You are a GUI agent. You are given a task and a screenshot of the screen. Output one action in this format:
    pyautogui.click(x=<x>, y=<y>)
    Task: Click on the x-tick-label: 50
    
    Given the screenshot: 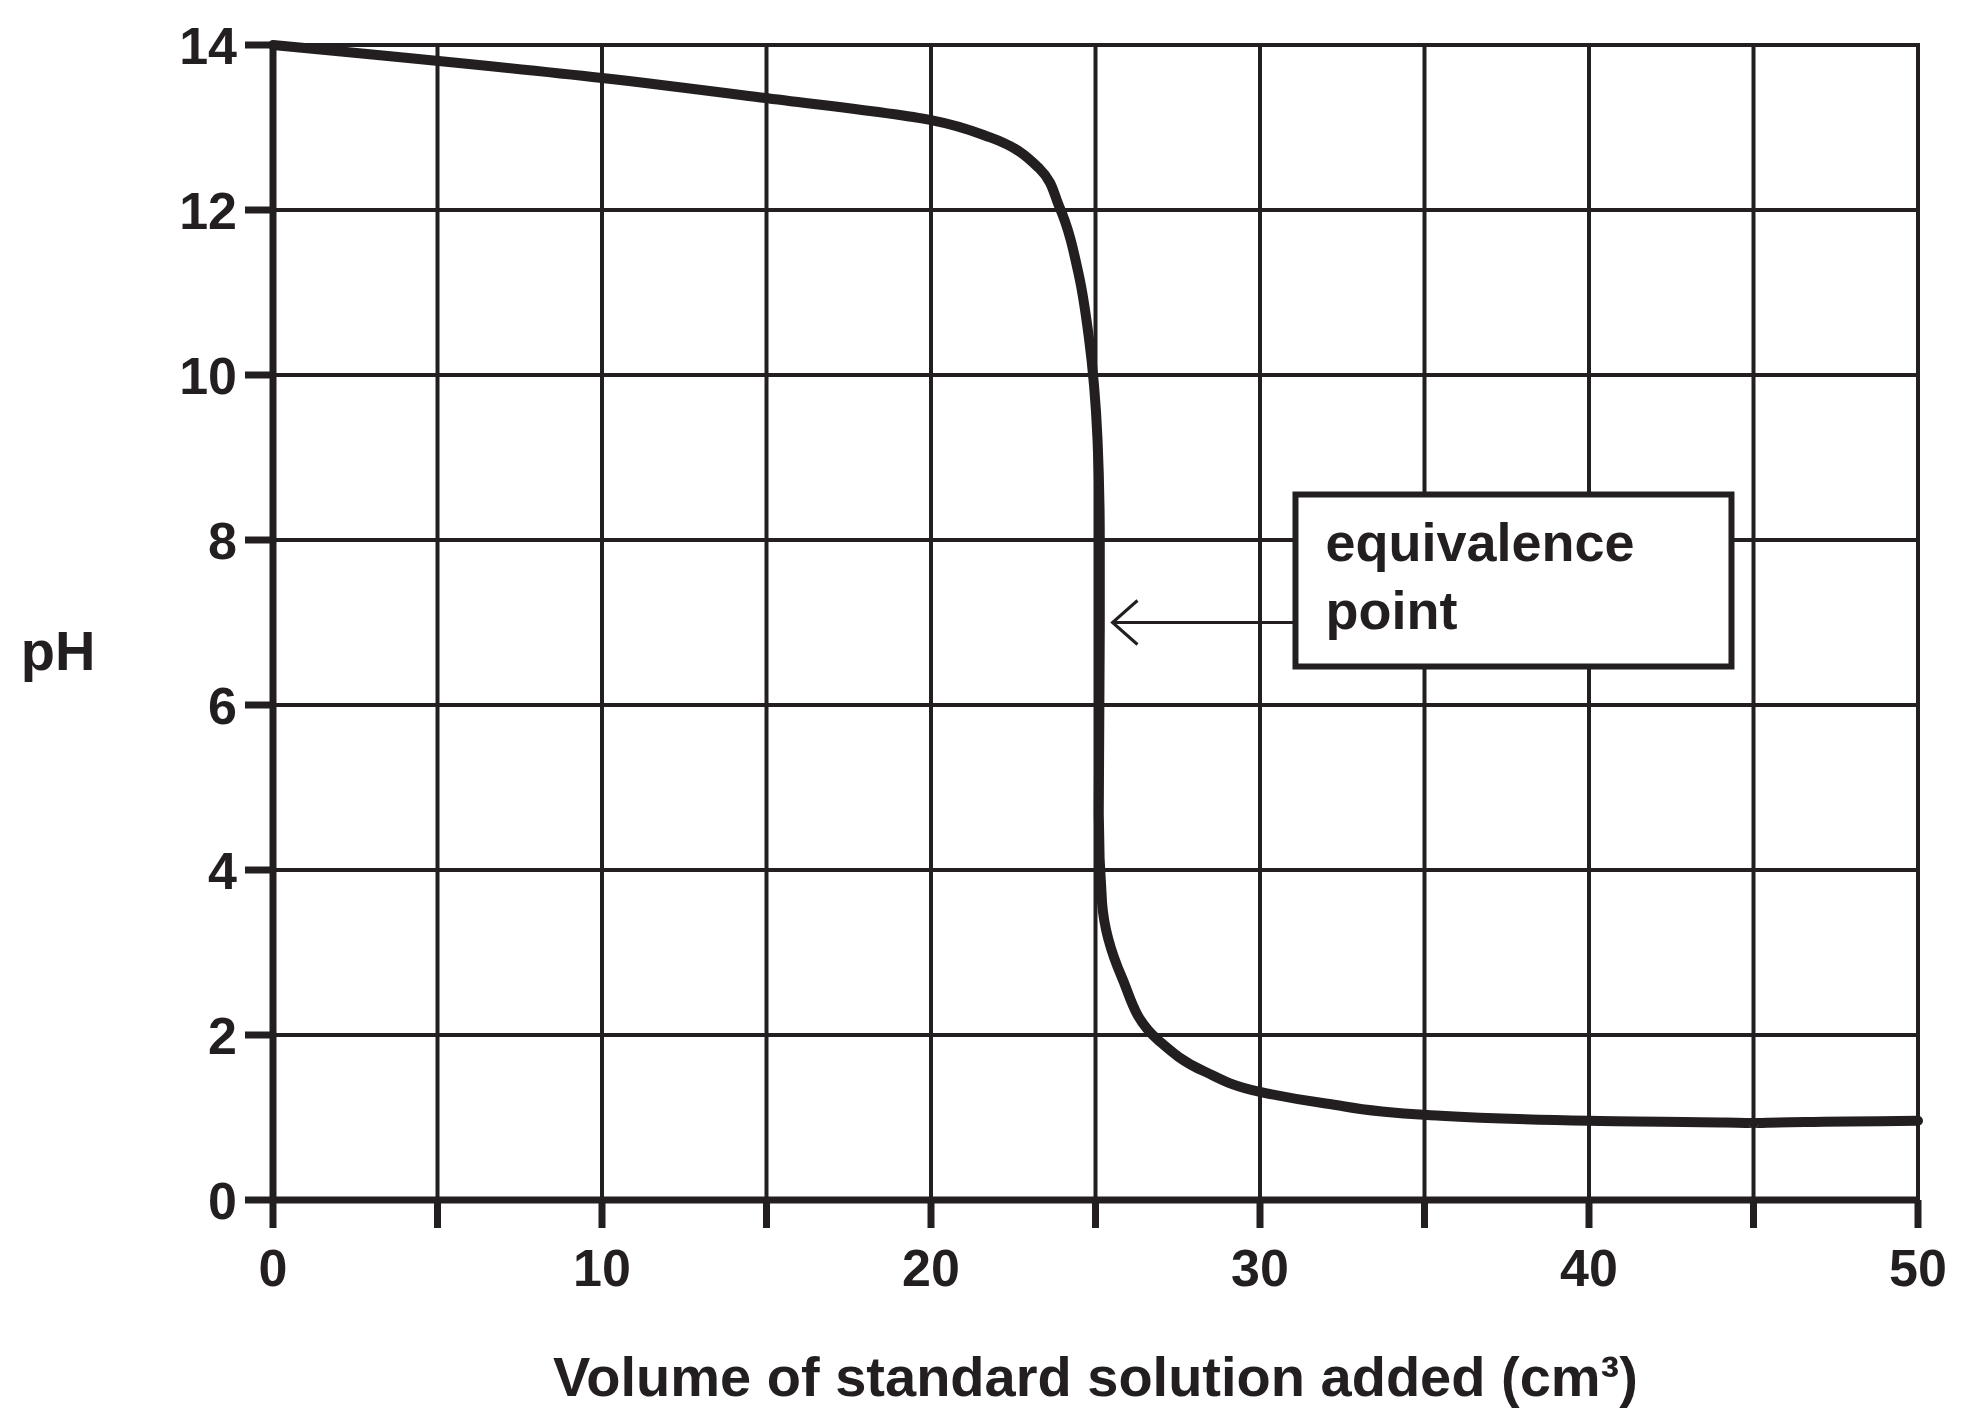 What is the action you would take?
    pyautogui.click(x=1918, y=1268)
    